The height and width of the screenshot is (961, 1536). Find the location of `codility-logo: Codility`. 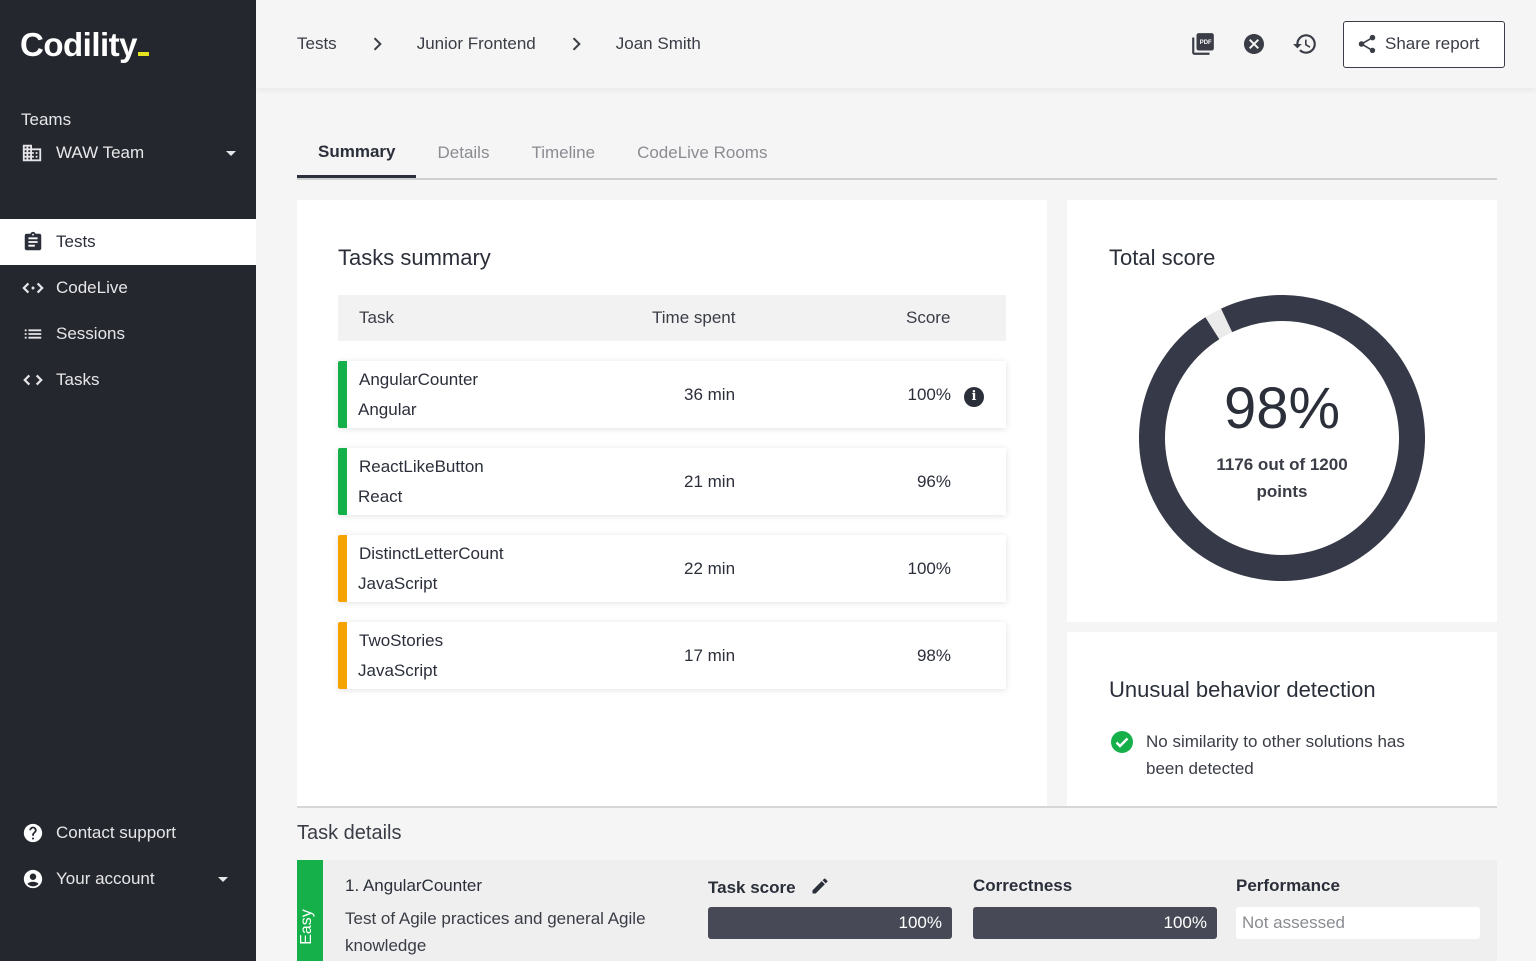

codility-logo: Codility is located at coordinates (84, 45).